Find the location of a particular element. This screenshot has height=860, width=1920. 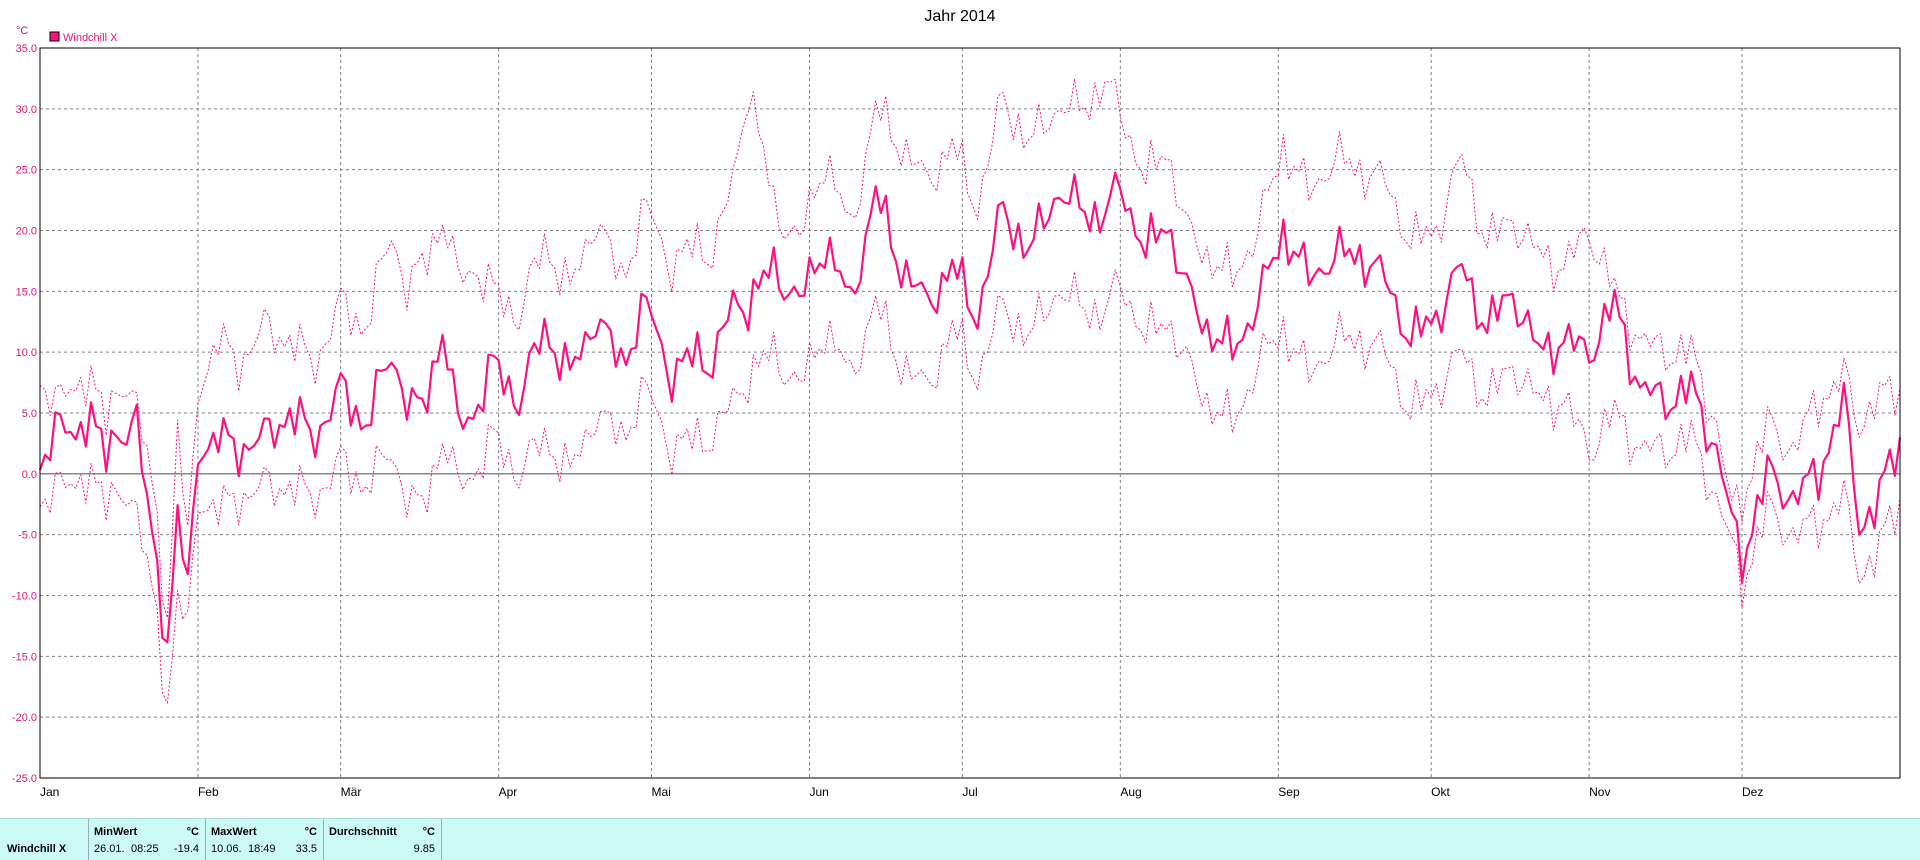

stats-max-value: 33.5 is located at coordinates (306, 849).